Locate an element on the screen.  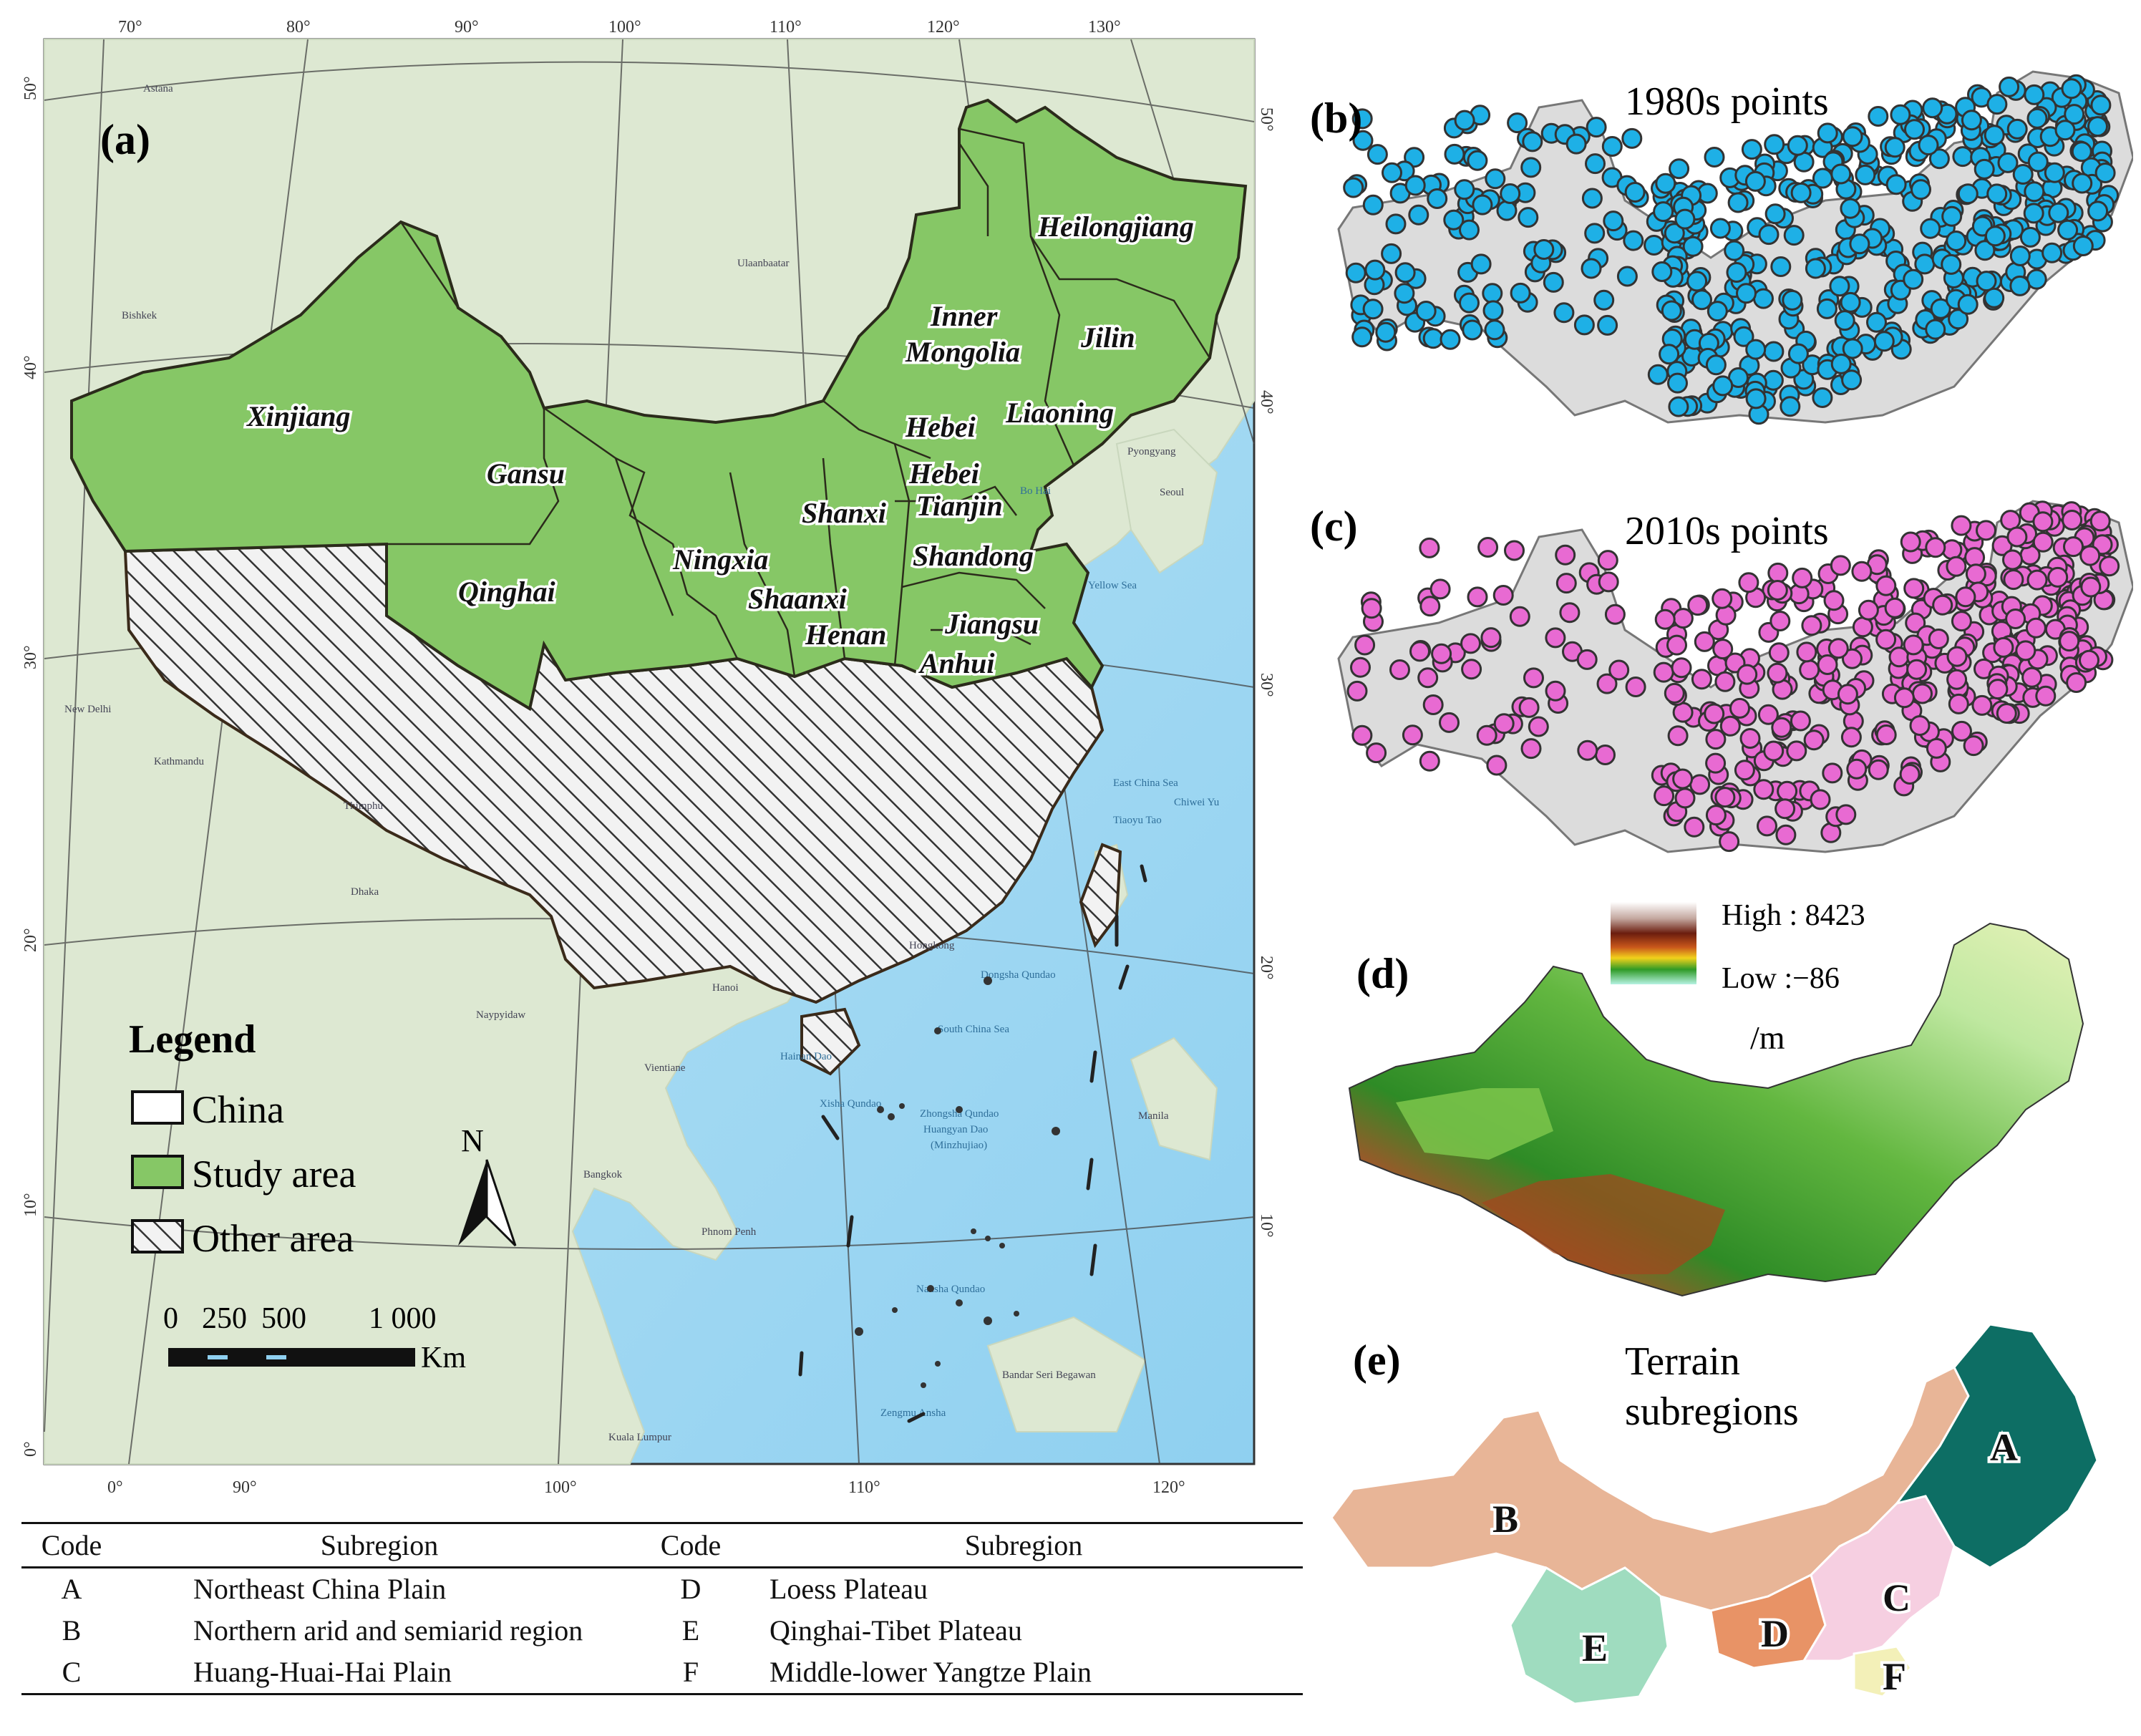
place-minzhujiao: (Minzhujiao) is located at coordinates (959, 1145).